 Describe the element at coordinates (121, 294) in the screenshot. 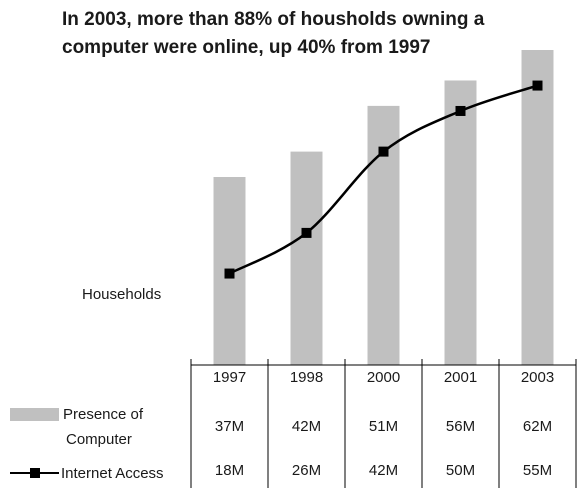

I see `y-axis-label: Households` at that location.